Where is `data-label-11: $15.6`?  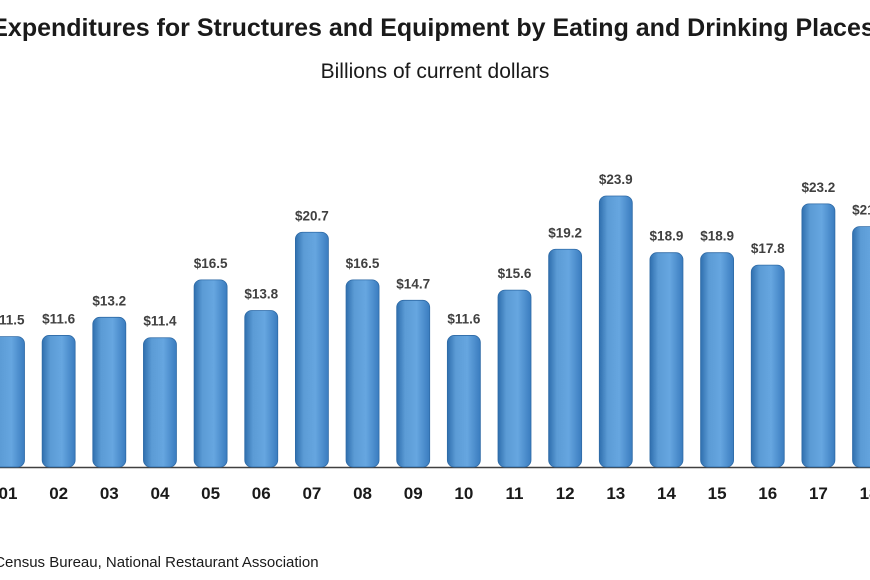
data-label-11: $15.6 is located at coordinates (515, 273).